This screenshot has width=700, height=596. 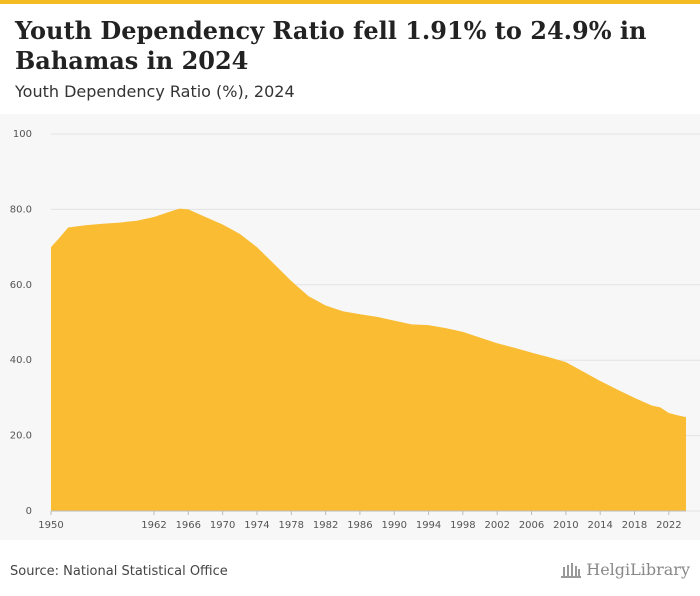 What do you see at coordinates (428, 525) in the screenshot?
I see `x-tick-label: 1994` at bounding box center [428, 525].